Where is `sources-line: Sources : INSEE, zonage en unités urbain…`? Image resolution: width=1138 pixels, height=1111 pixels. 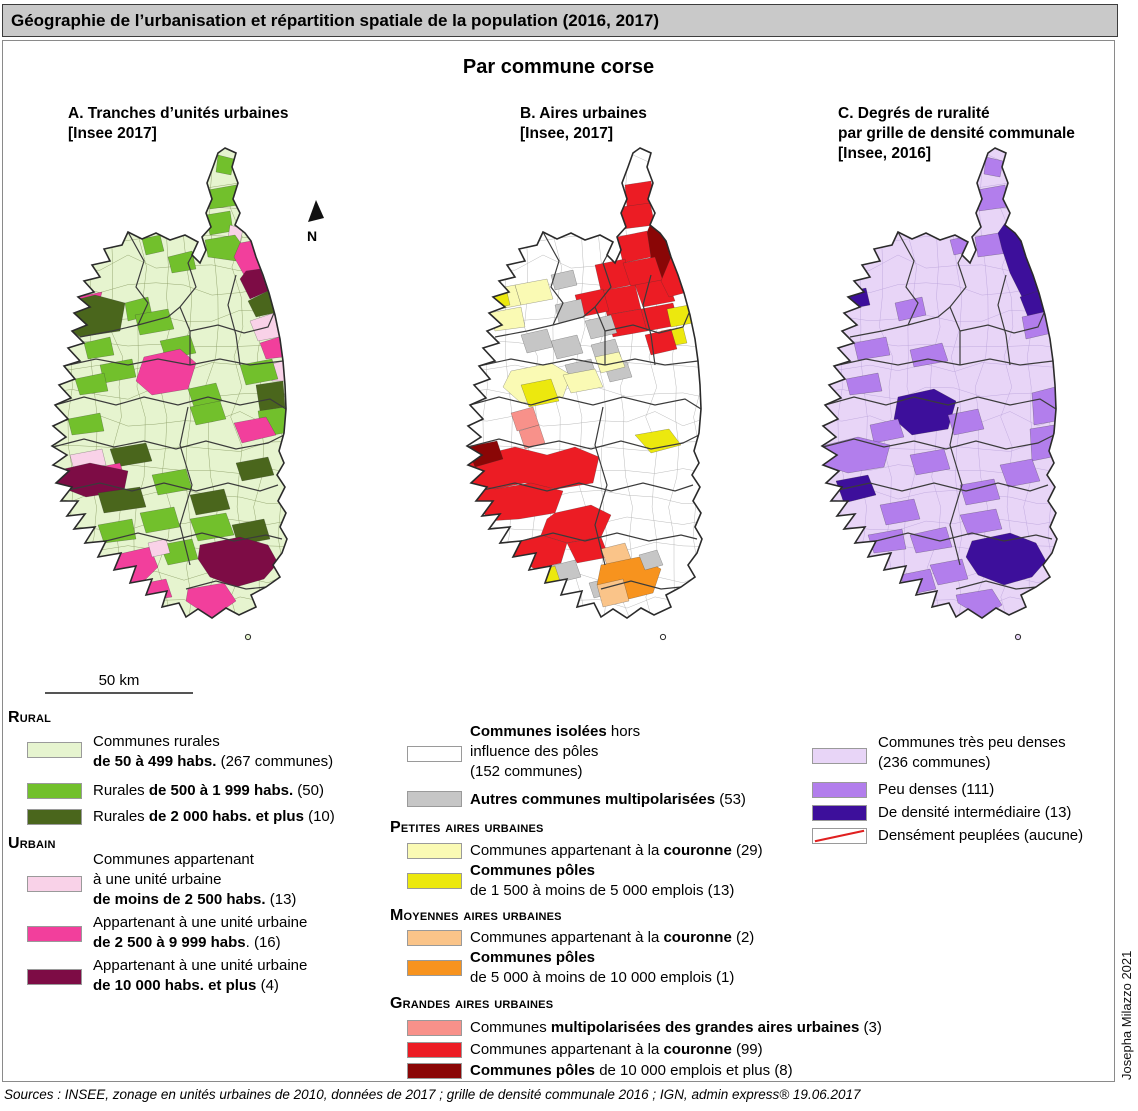
sources-line: Sources : INSEE, zonage en unités urbain… is located at coordinates (432, 1094).